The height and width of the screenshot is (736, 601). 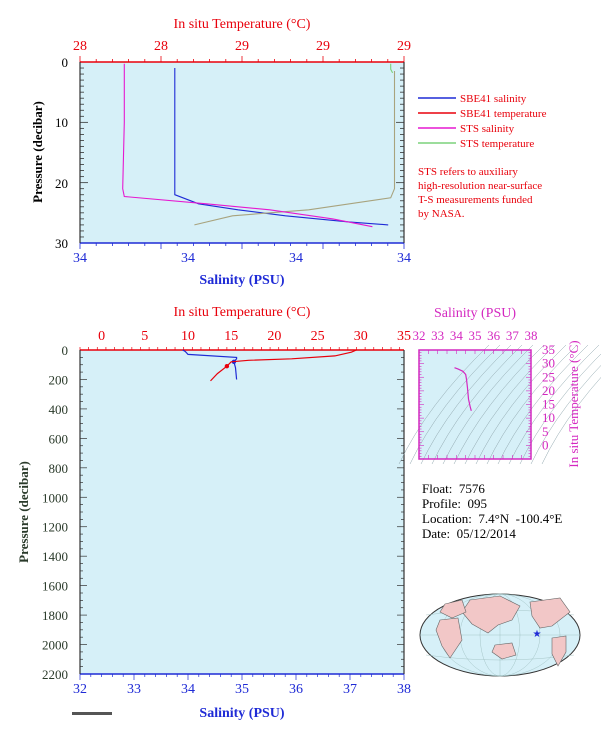 What do you see at coordinates (361, 336) in the screenshot?
I see `bottom-temp-tick-label: 30` at bounding box center [361, 336].